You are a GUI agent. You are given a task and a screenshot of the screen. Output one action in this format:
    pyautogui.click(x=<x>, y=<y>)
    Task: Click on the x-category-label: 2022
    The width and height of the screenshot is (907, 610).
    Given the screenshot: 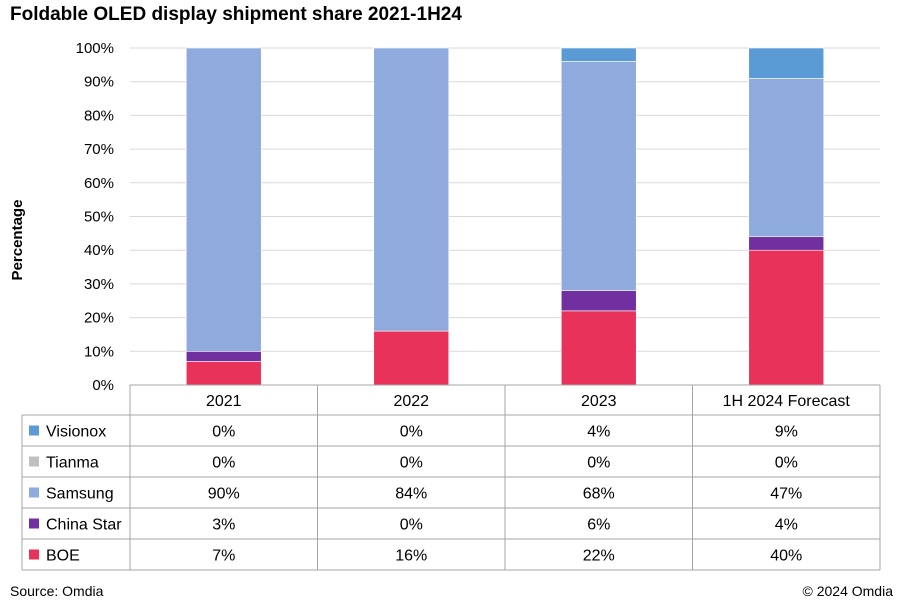 What is the action you would take?
    pyautogui.click(x=411, y=401)
    